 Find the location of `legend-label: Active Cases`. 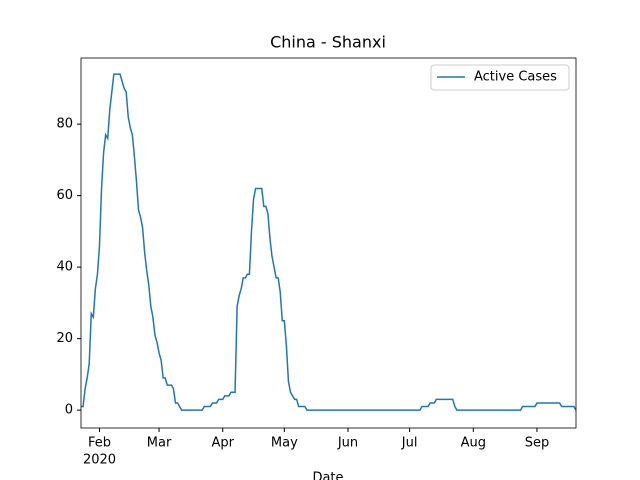

legend-label: Active Cases is located at coordinates (515, 77).